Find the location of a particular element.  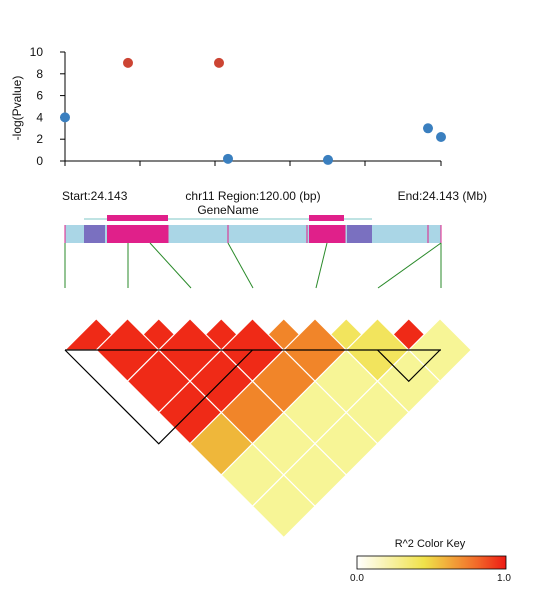

gene-track is located at coordinates (253, 229).